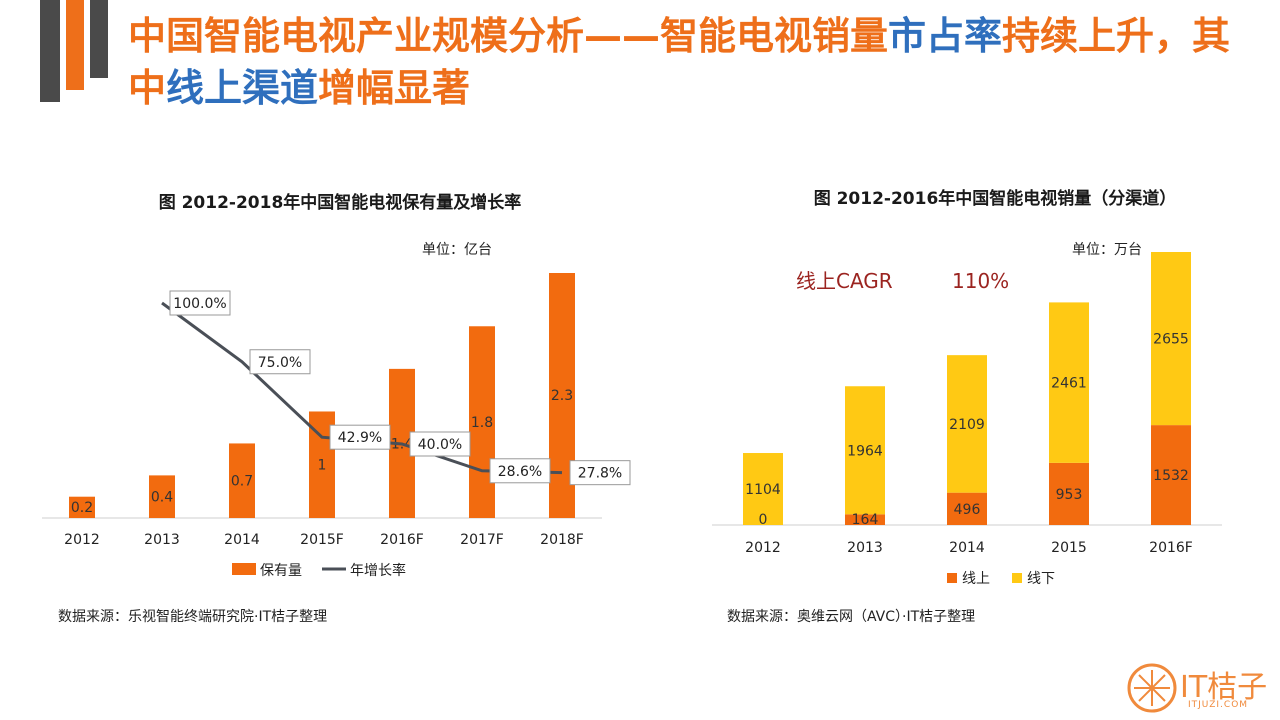 The width and height of the screenshot is (1280, 720). I want to click on chart-2-bar-offline-2013, so click(865, 450).